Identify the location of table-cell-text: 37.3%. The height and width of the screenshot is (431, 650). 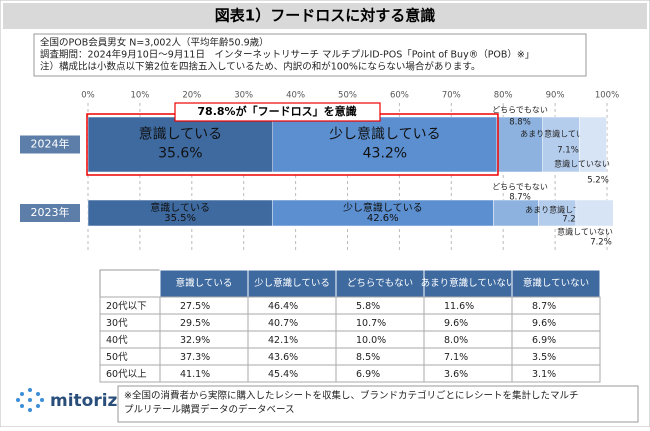
(195, 357).